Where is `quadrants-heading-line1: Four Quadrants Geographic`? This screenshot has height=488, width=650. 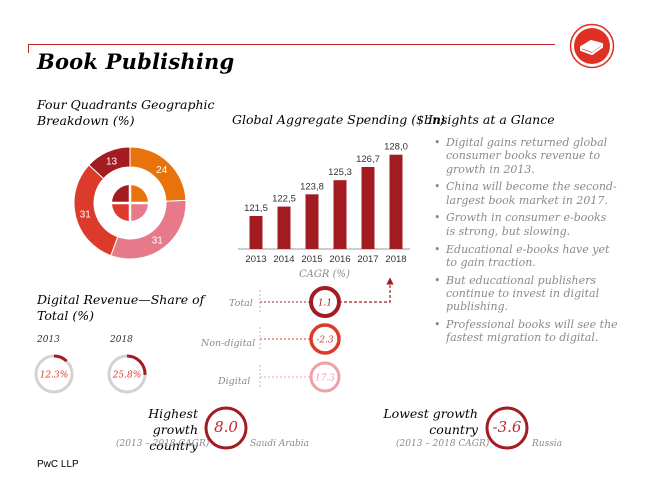
quadrants-heading-line1: Four Quadrants Geographic is located at coordinates (126, 104).